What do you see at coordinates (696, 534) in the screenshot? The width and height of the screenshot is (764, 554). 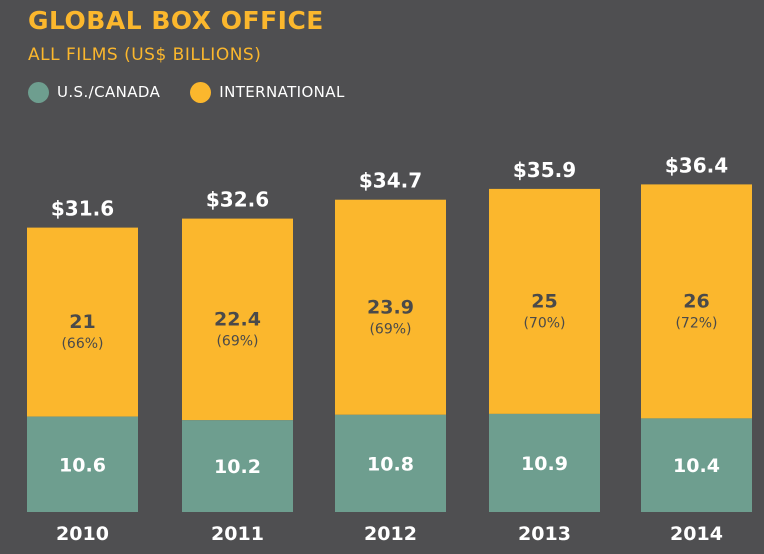 I see `year-label-2014: 2014` at bounding box center [696, 534].